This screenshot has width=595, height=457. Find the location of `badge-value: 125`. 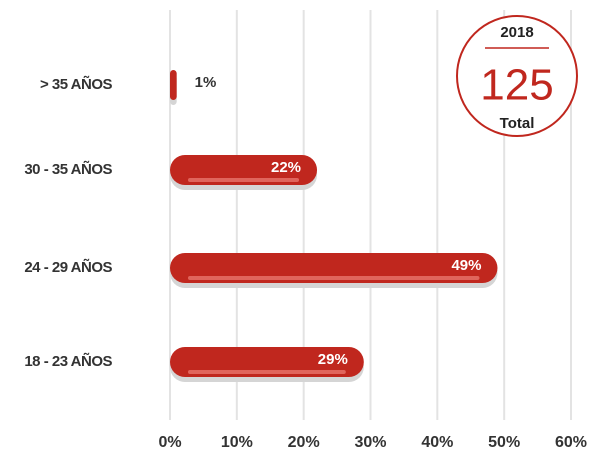

badge-value: 125 is located at coordinates (516, 85).